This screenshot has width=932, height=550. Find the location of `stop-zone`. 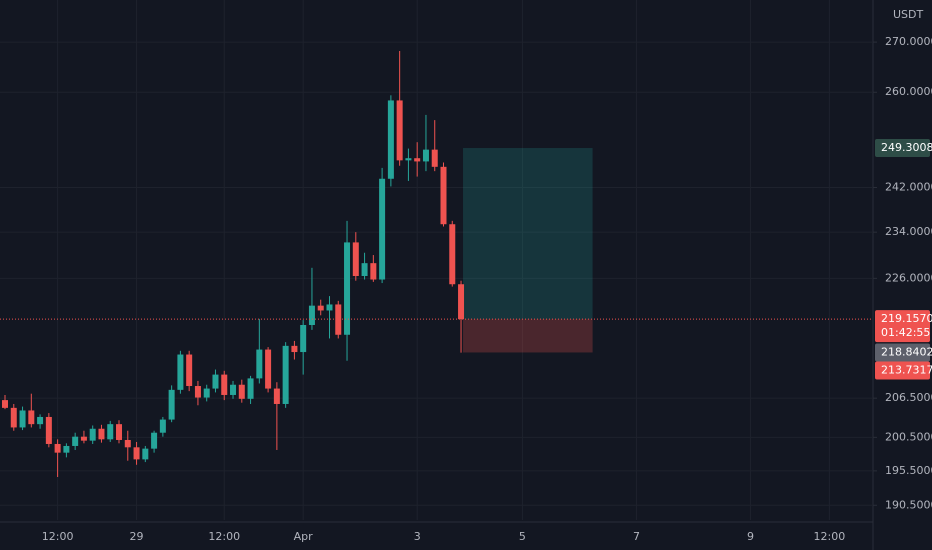

stop-zone is located at coordinates (528, 336).